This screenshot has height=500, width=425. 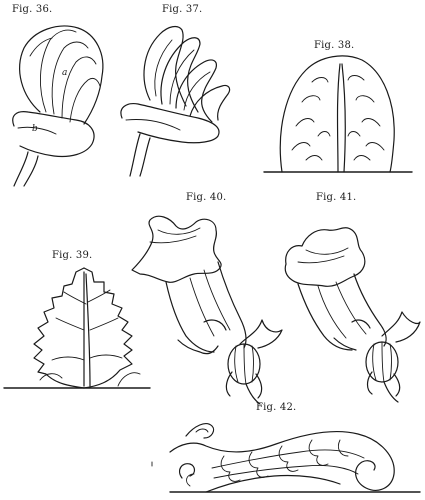 I want to click on fig42-scroll-drawing, so click(x=295, y=458).